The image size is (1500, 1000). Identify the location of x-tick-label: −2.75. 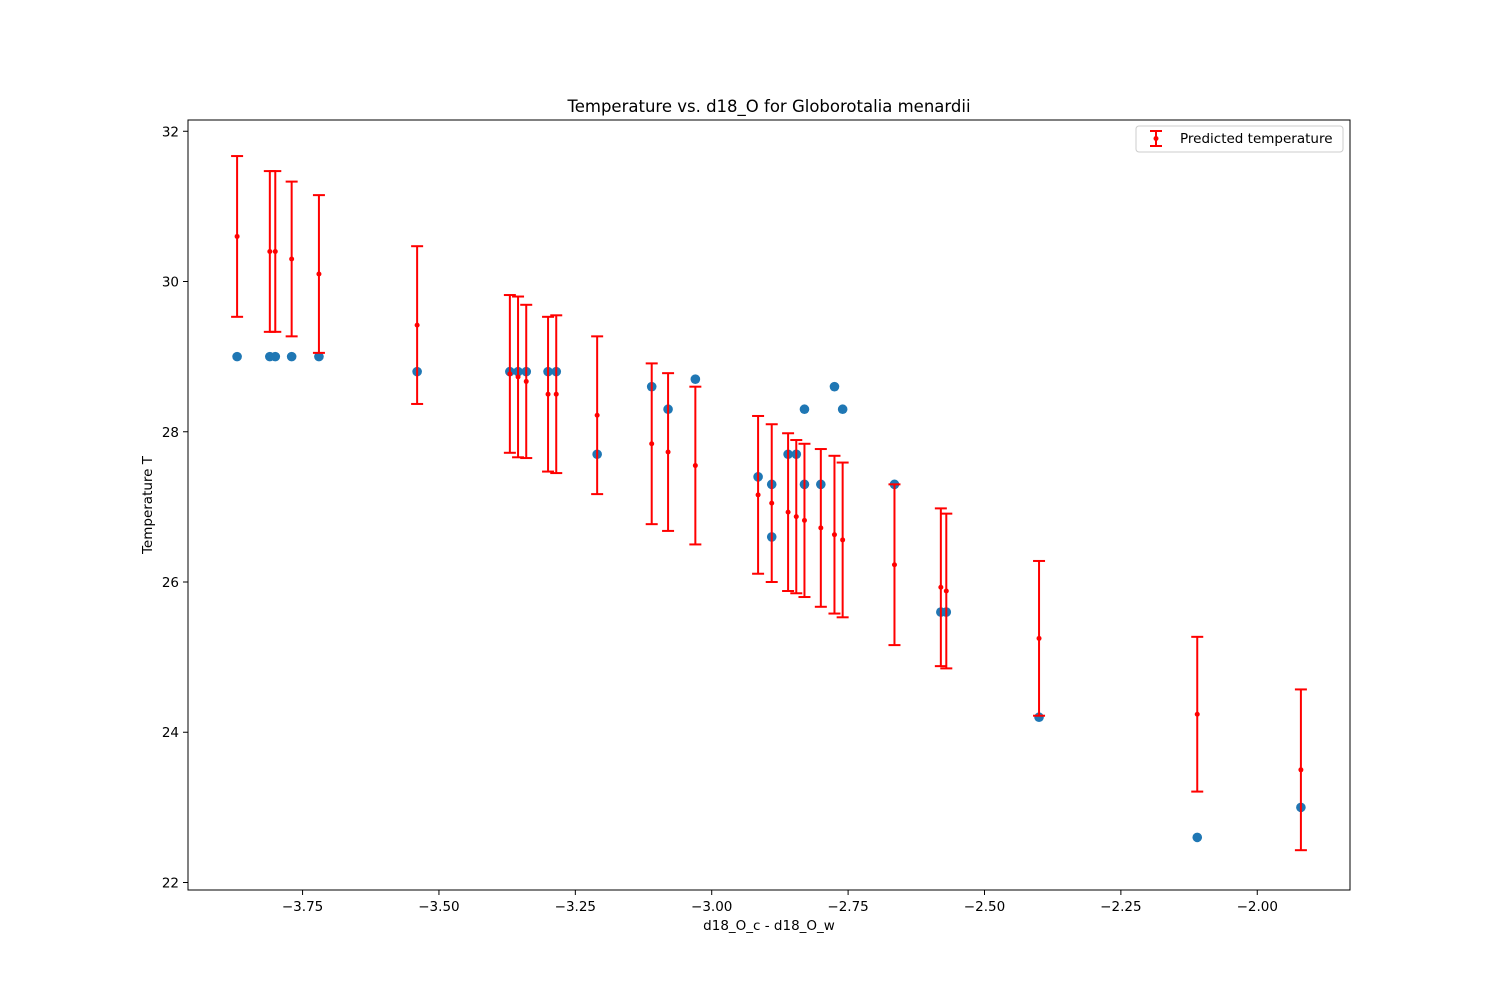
(847, 907).